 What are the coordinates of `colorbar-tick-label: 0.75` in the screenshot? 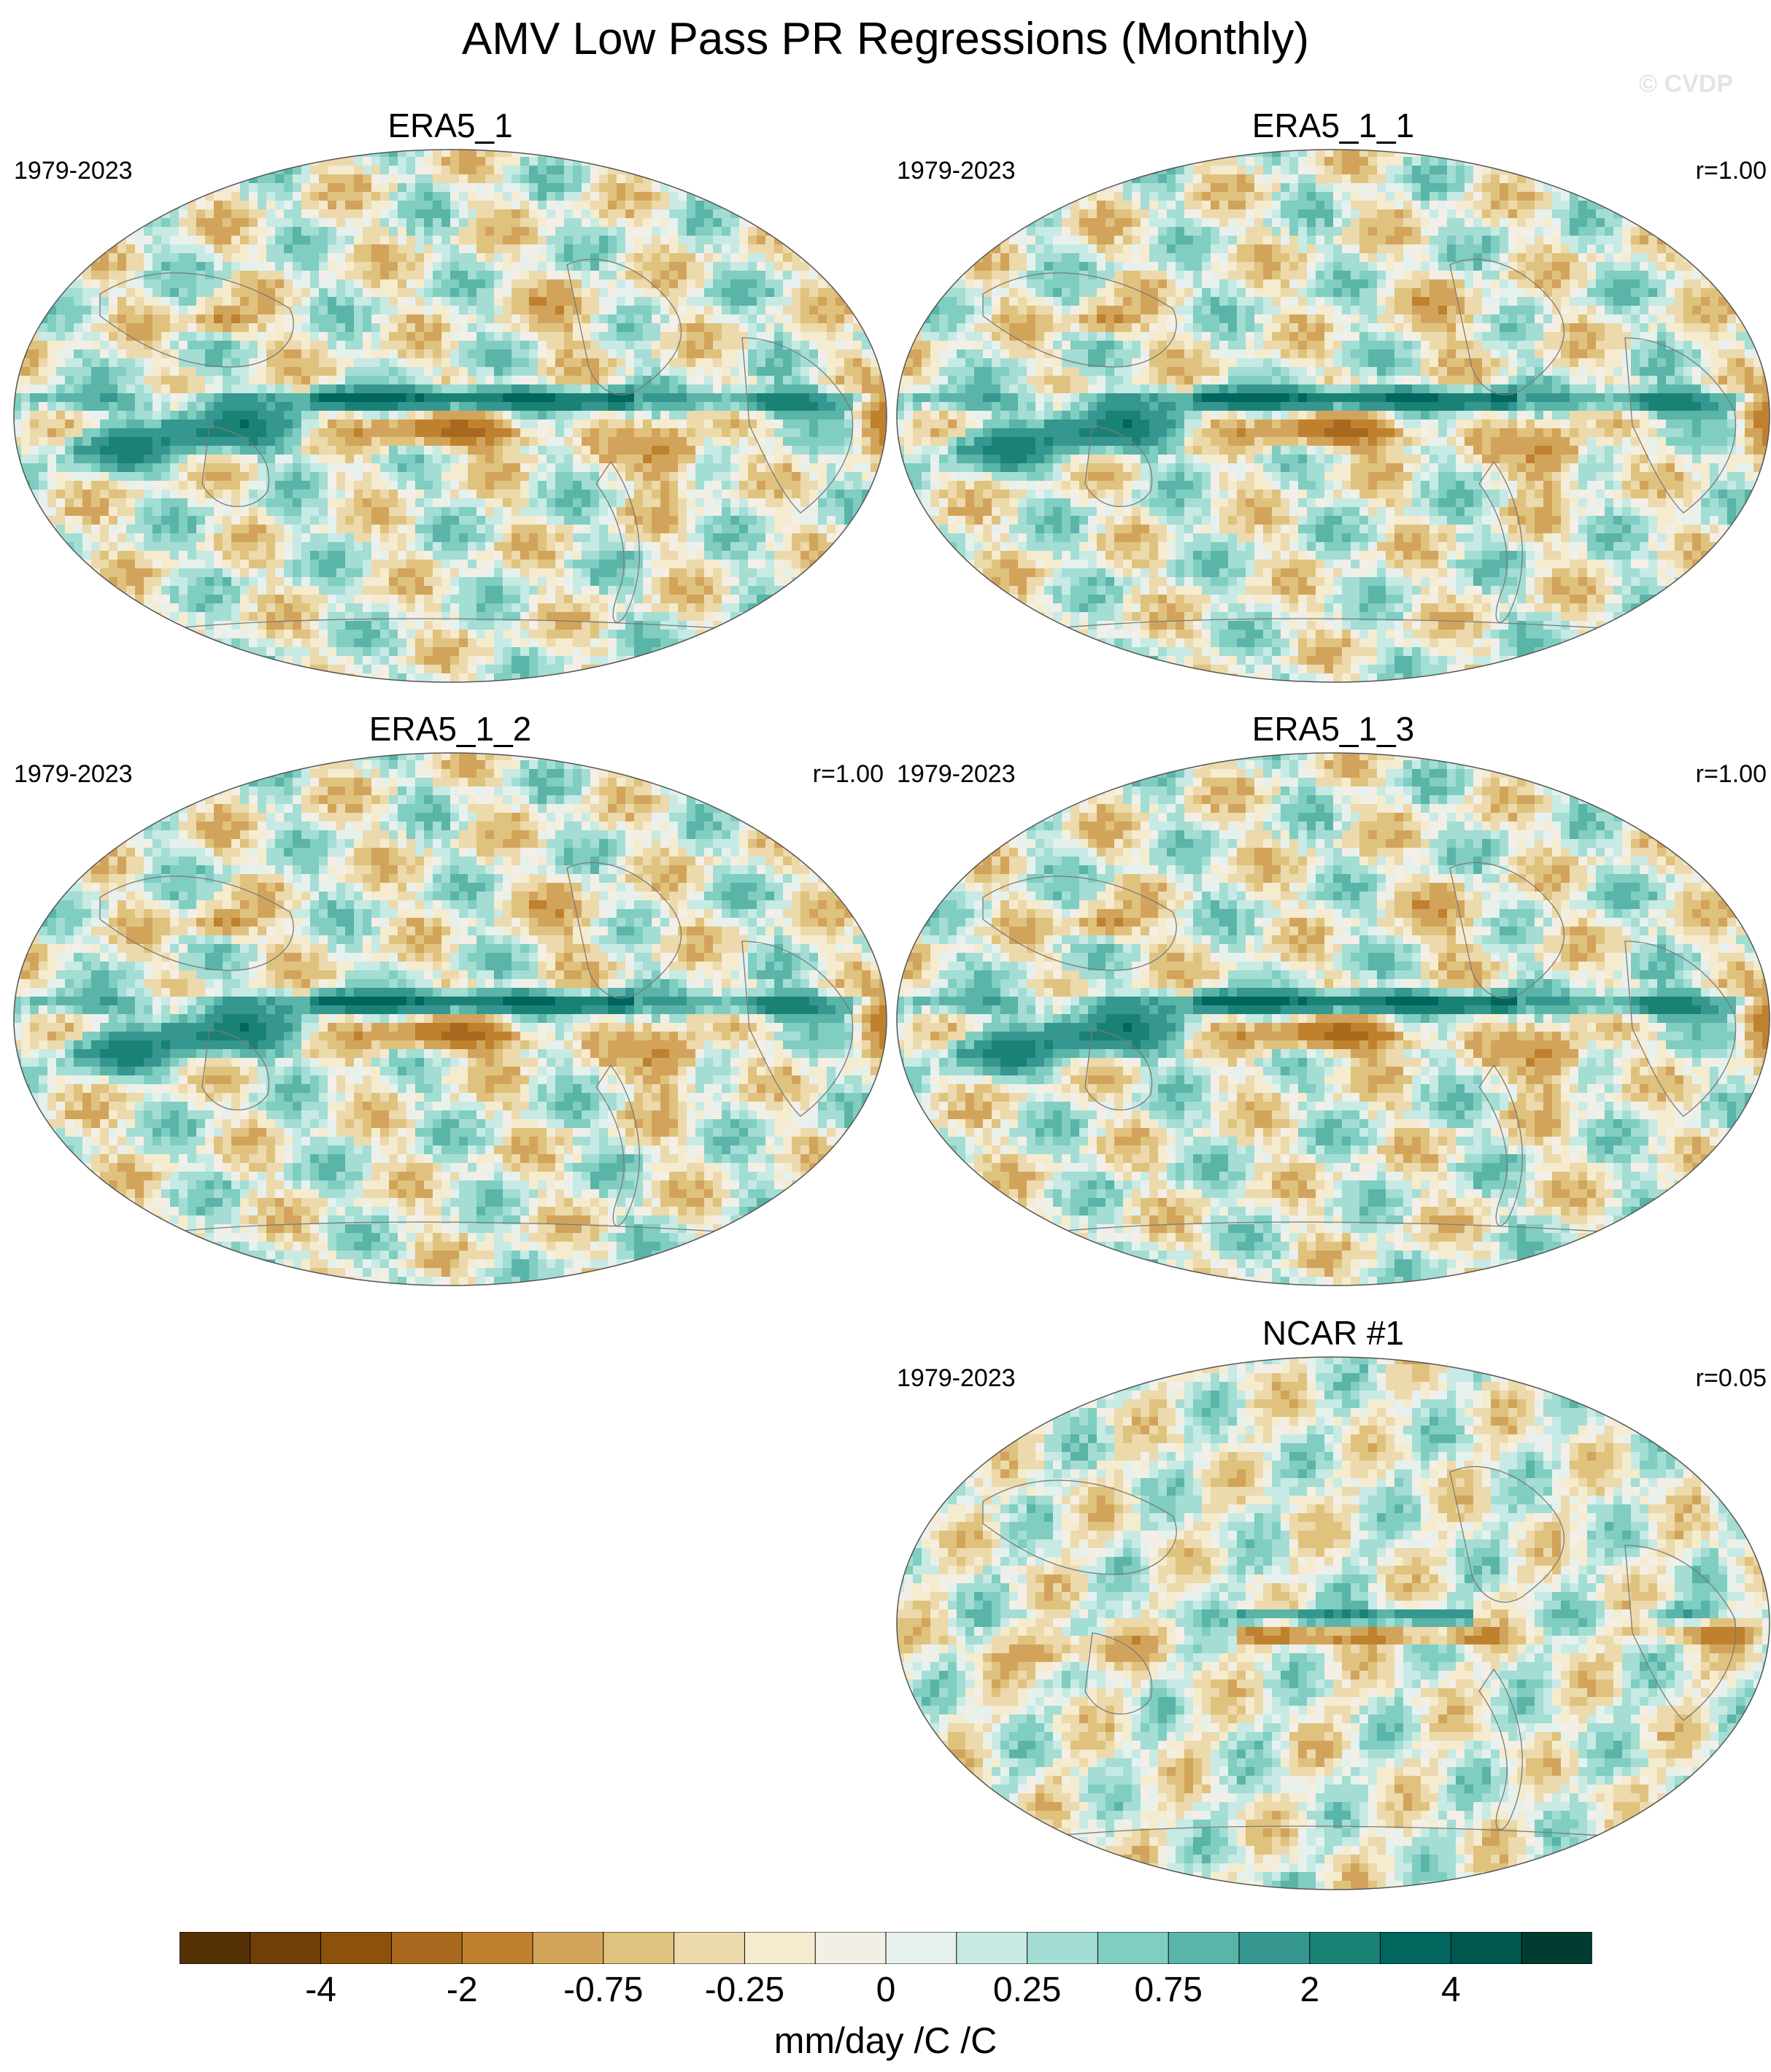 It's located at (1168, 1990).